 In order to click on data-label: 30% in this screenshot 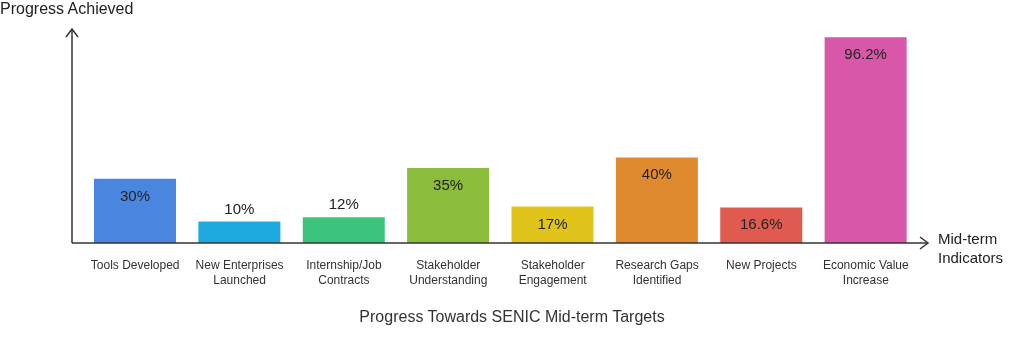, I will do `click(135, 195)`.